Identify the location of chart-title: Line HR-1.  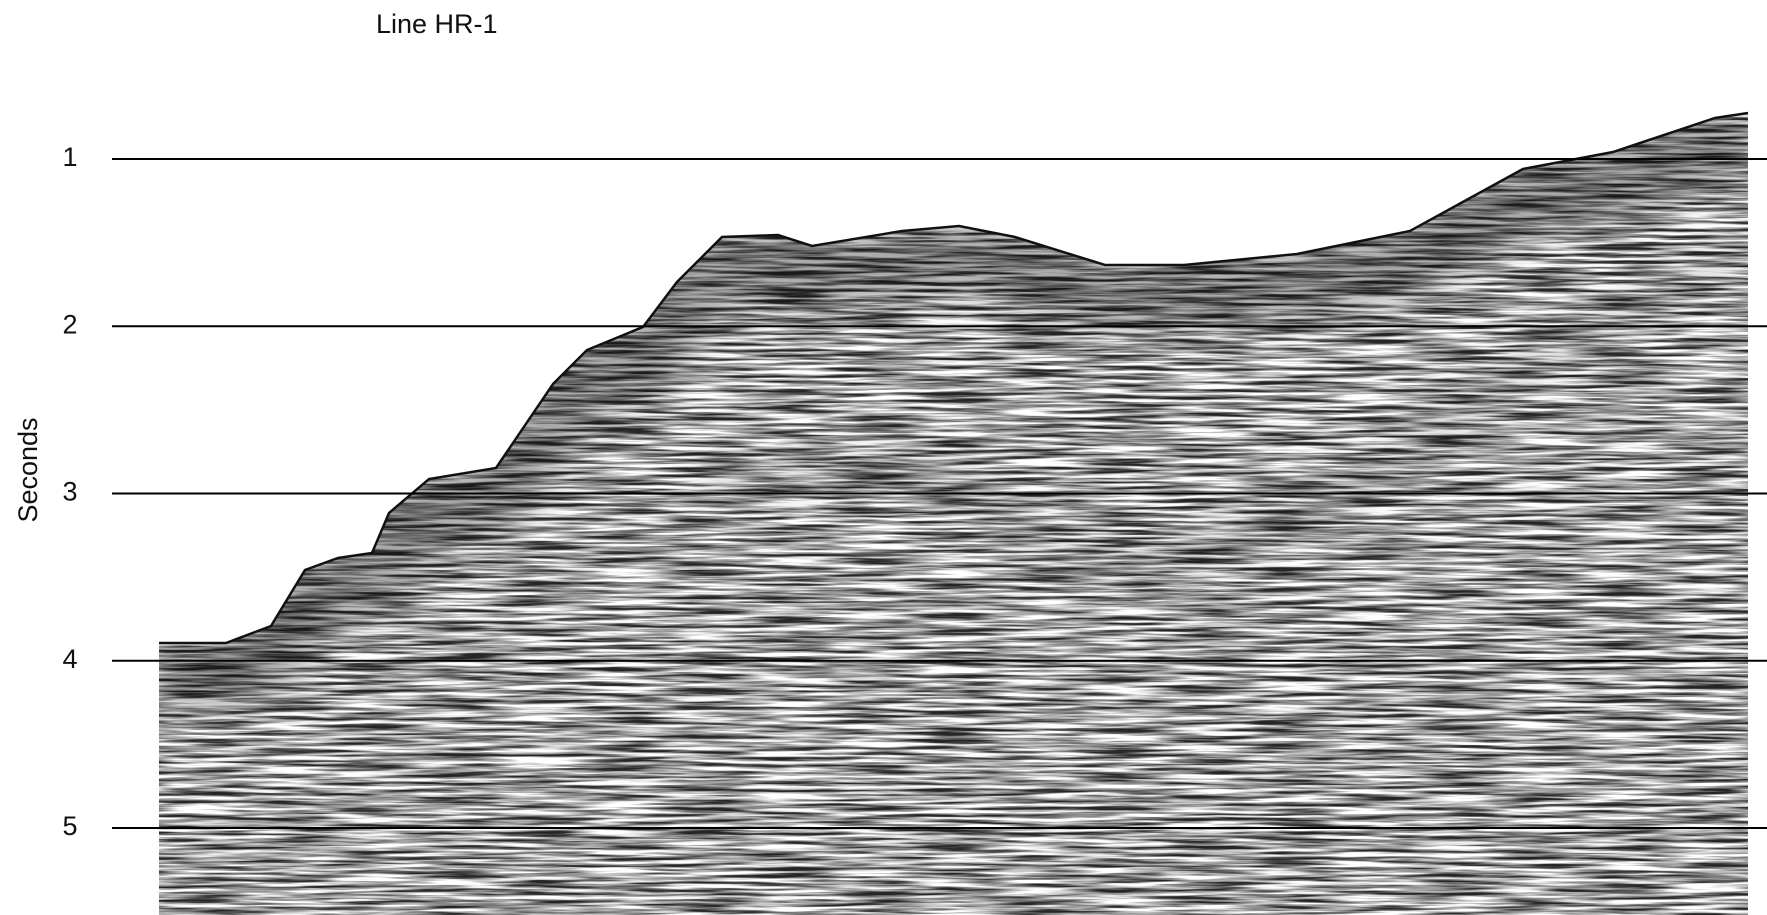
(437, 24).